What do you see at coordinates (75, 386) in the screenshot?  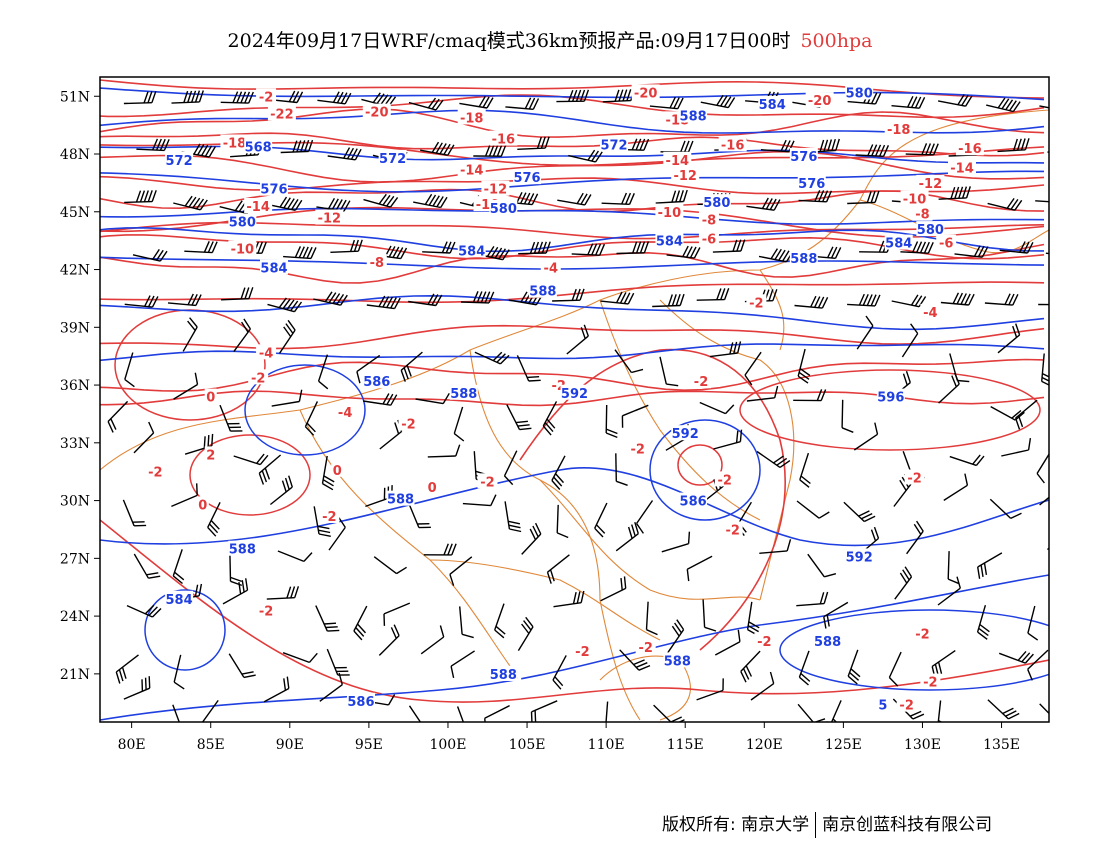 I see `lat-label-36N: 36N` at bounding box center [75, 386].